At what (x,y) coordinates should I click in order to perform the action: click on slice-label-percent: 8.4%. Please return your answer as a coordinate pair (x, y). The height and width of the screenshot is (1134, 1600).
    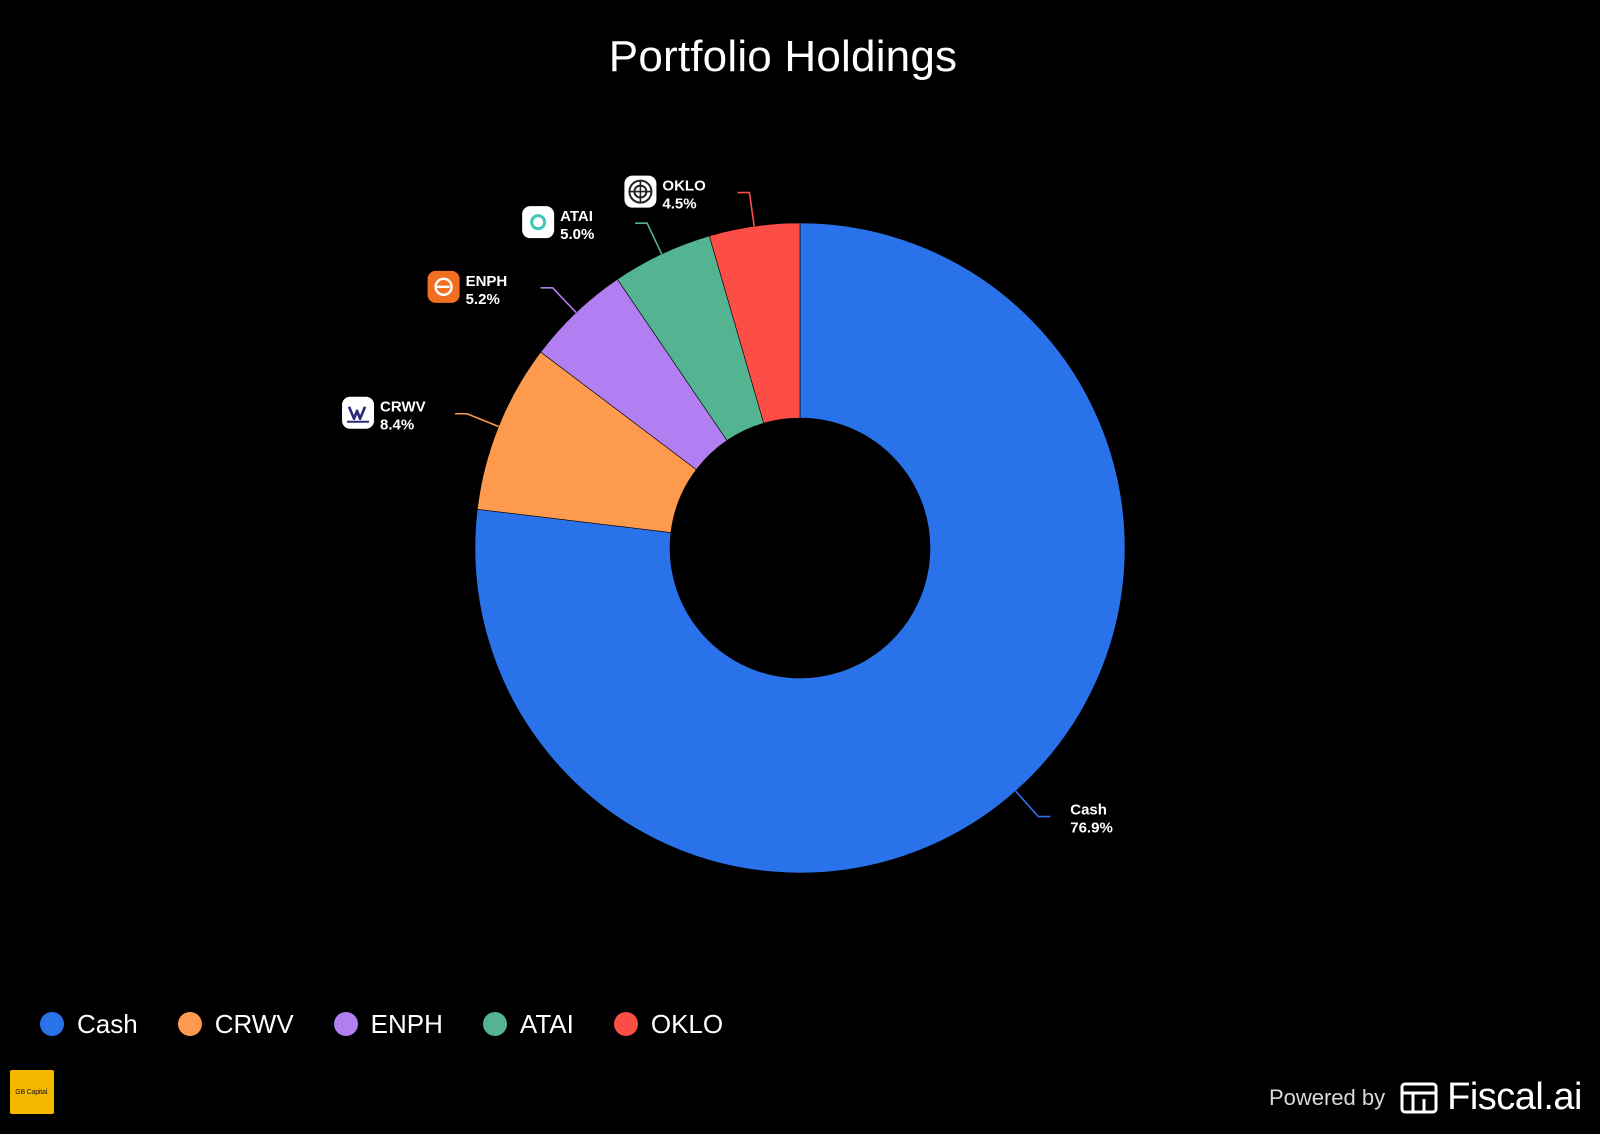
    Looking at the image, I should click on (397, 425).